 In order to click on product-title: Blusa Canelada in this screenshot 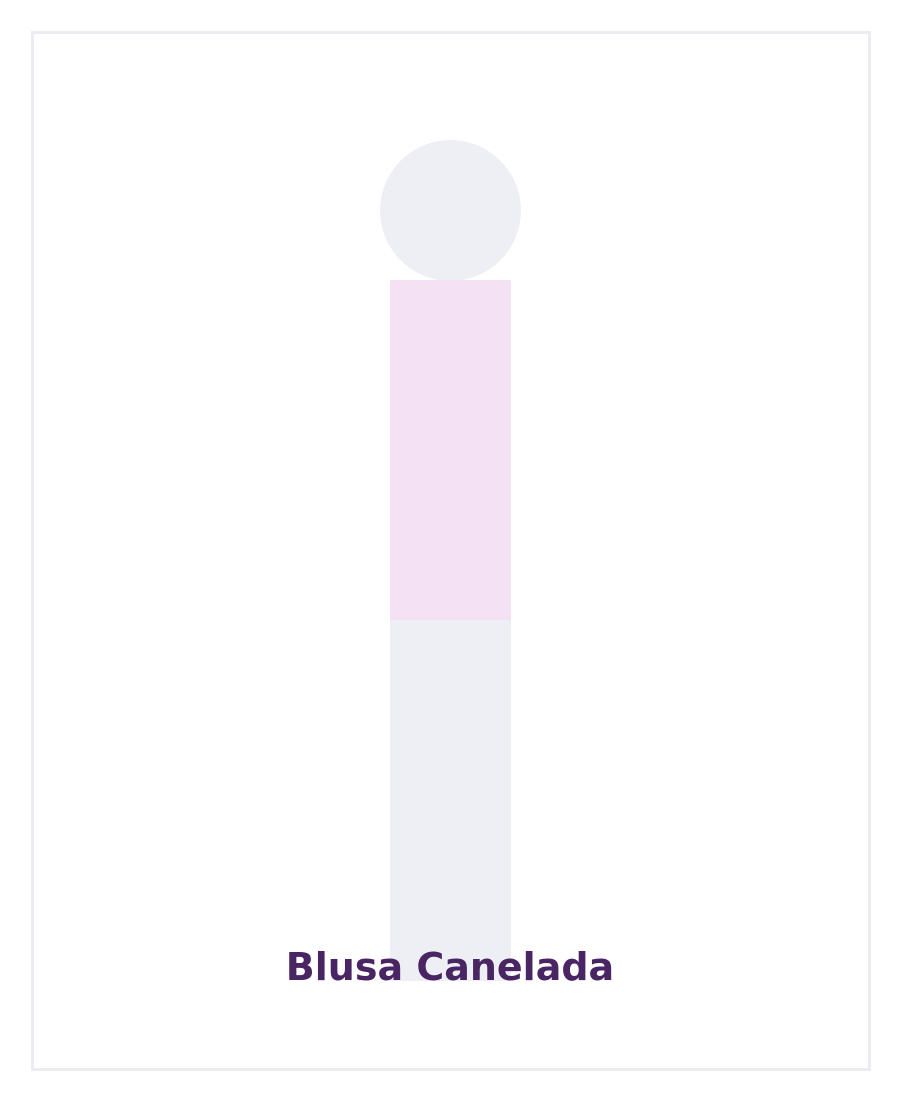, I will do `click(450, 967)`.